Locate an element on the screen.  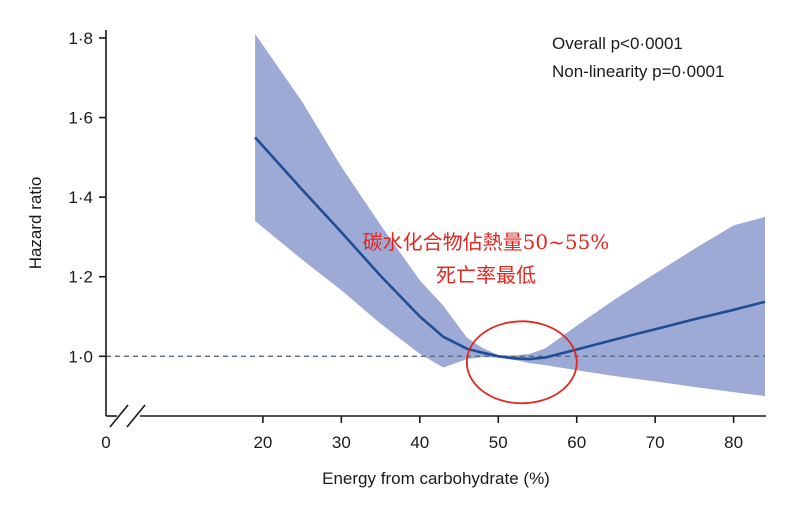
annotation-line-1: 碳水化合物佔熱量50~55% is located at coordinates (486, 242).